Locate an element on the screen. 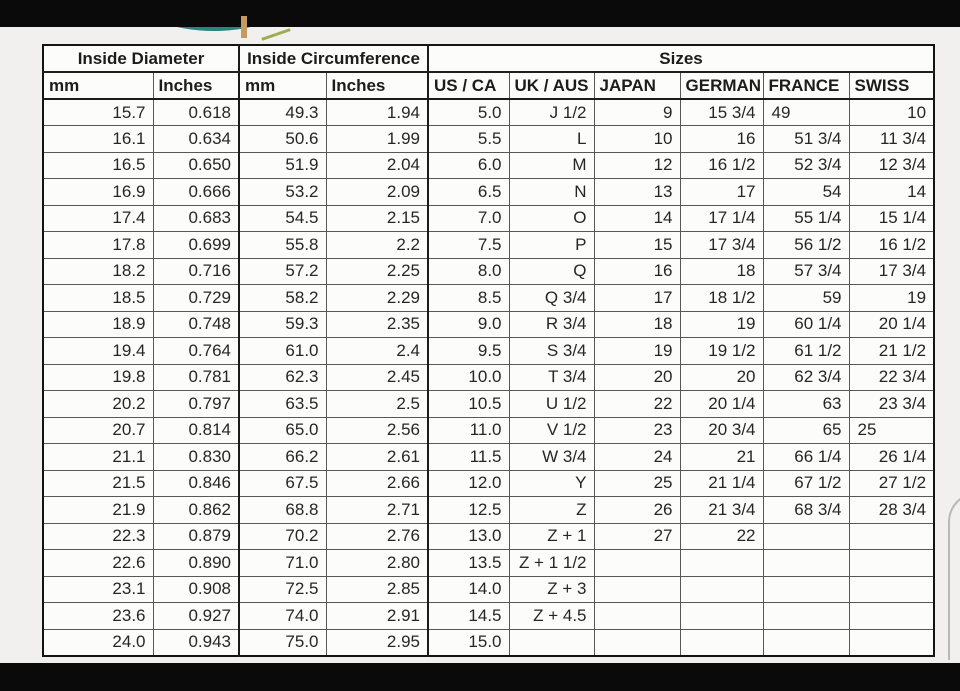 The height and width of the screenshot is (691, 960). cell: 2.85 is located at coordinates (377, 589).